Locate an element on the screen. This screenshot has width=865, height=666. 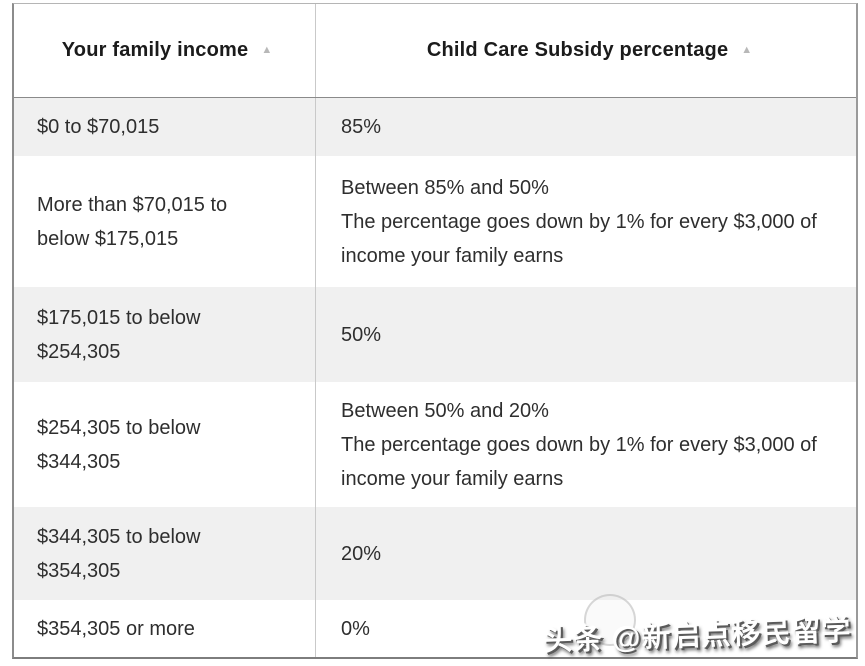
column-header-family-income: Your family income ▲ is located at coordinates (164, 50).